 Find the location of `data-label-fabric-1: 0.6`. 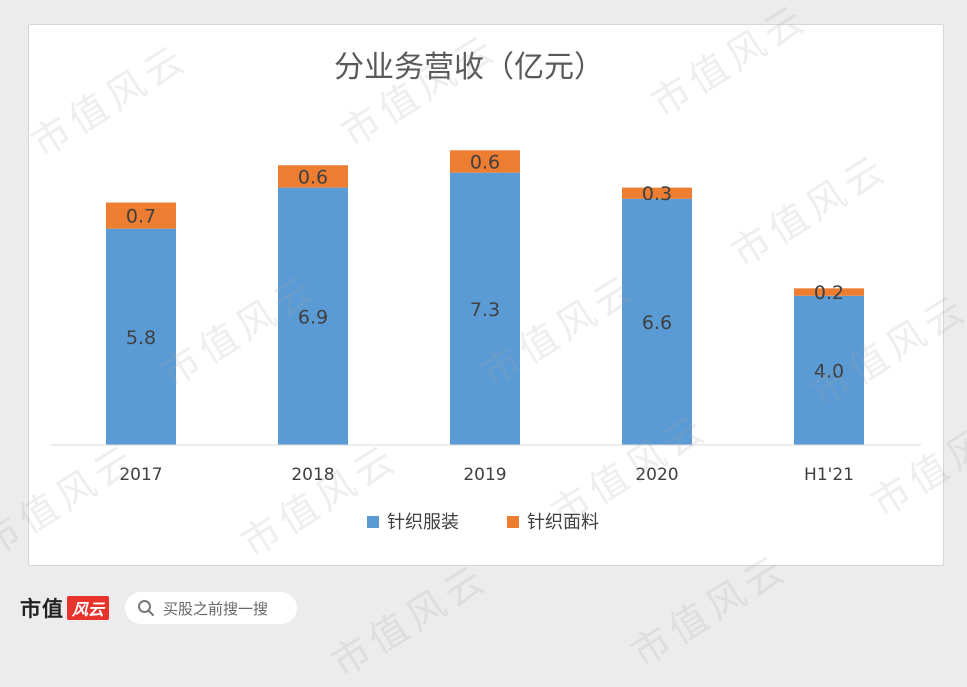

data-label-fabric-1: 0.6 is located at coordinates (313, 177).